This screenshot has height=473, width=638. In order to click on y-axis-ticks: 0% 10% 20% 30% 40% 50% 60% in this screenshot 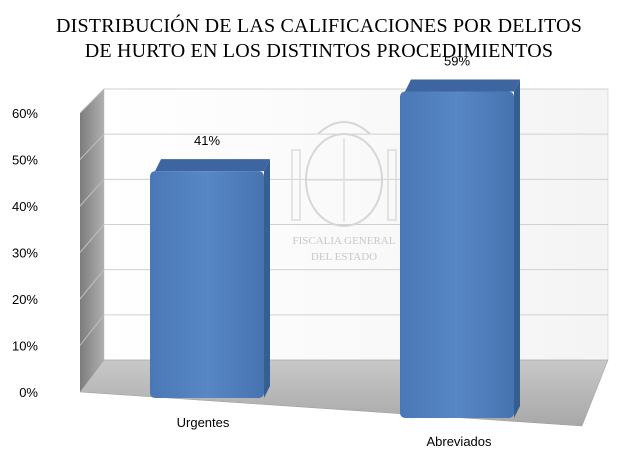, I will do `click(25, 253)`.